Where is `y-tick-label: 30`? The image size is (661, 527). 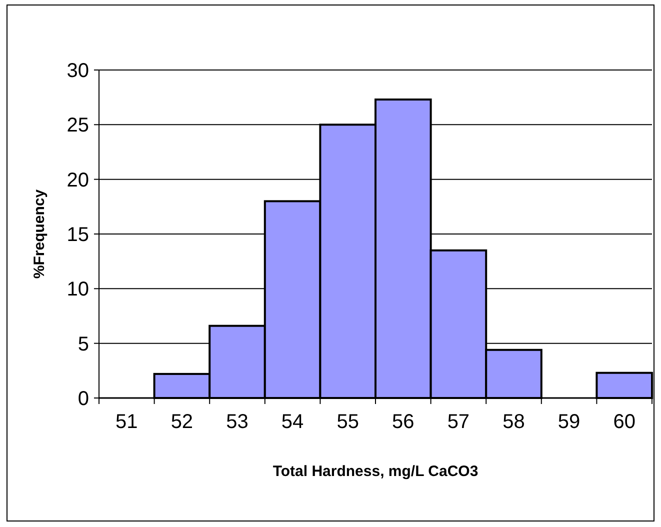 y-tick-label: 30 is located at coordinates (77, 71).